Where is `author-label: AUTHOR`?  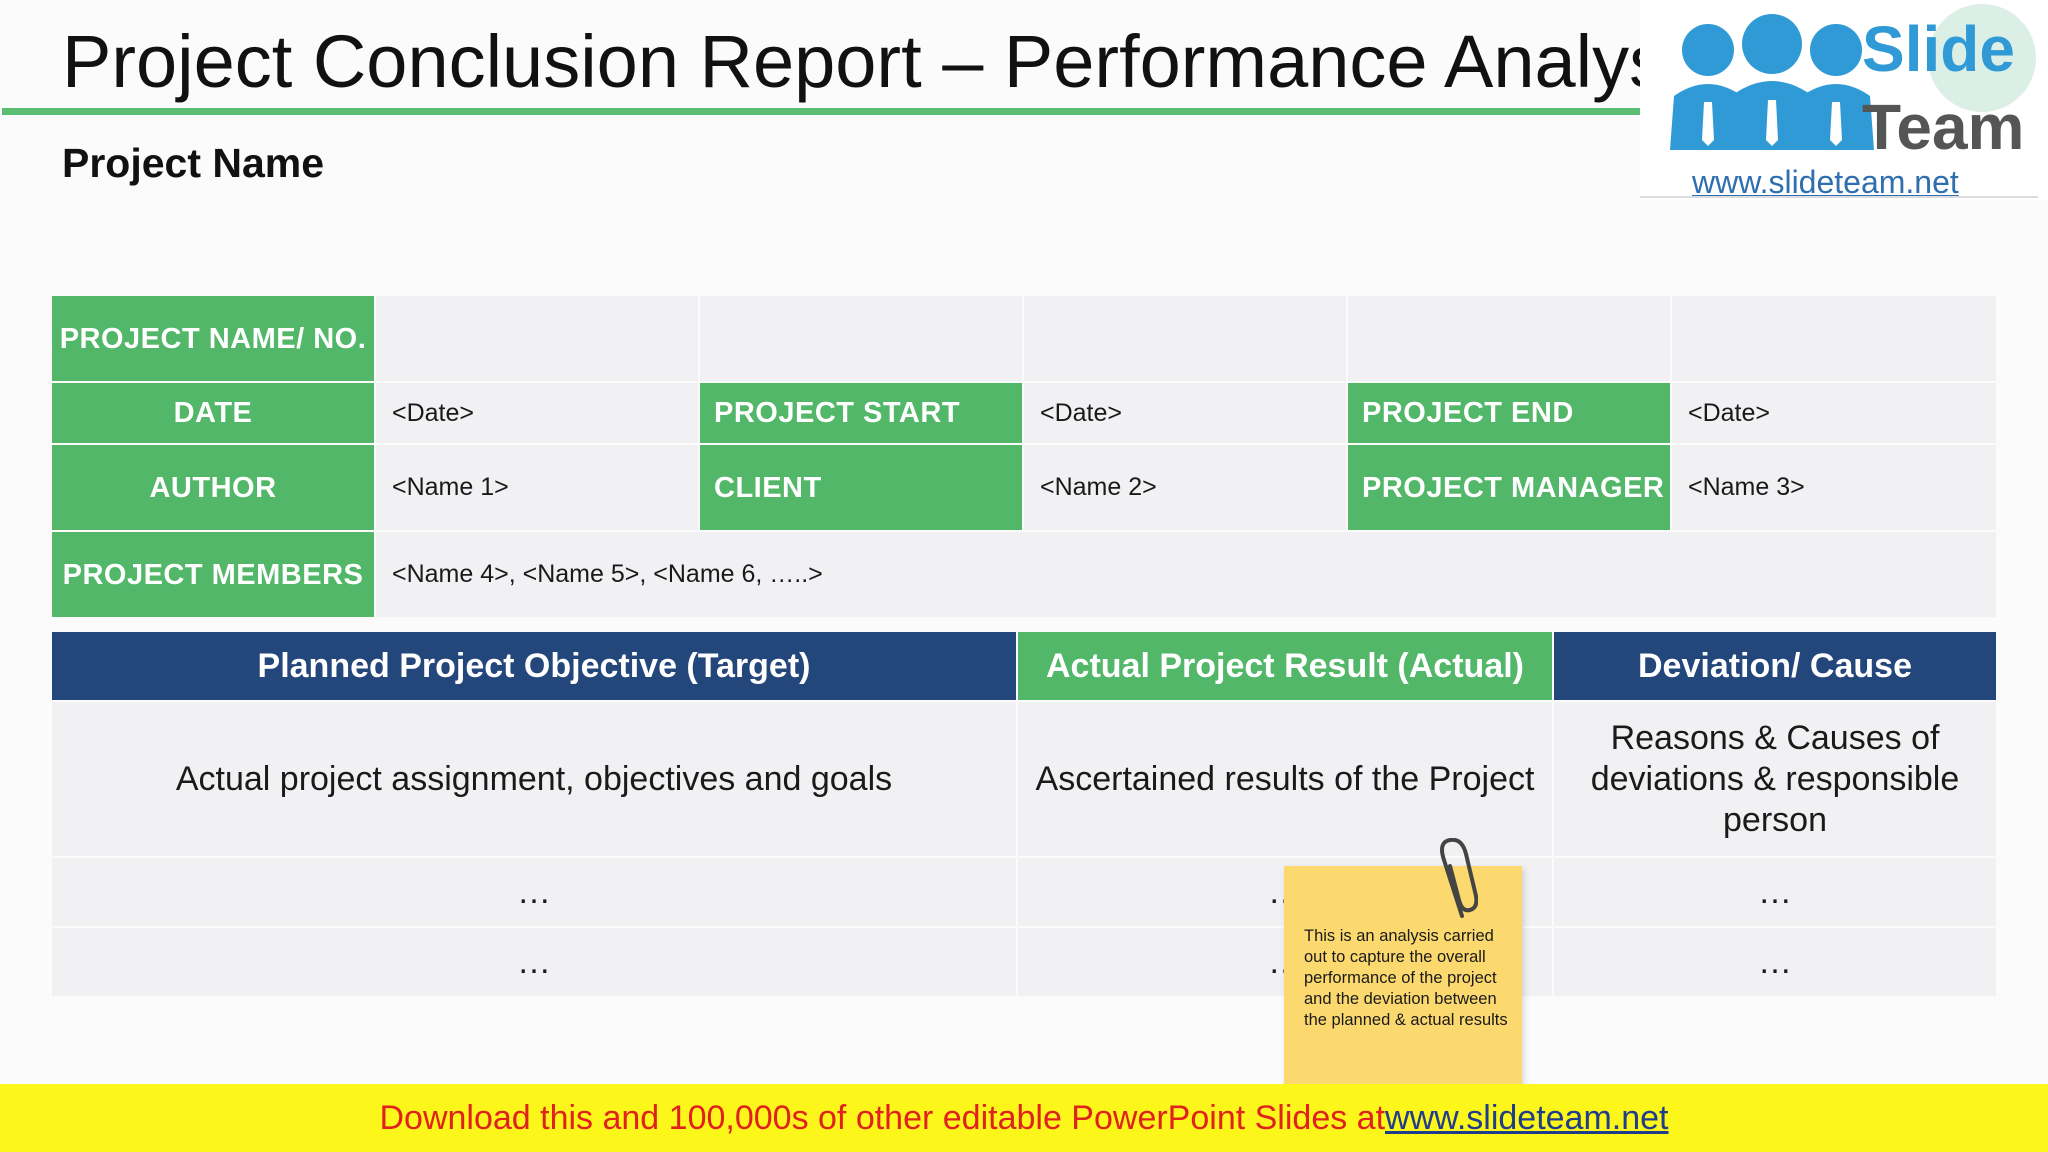
author-label: AUTHOR is located at coordinates (213, 487).